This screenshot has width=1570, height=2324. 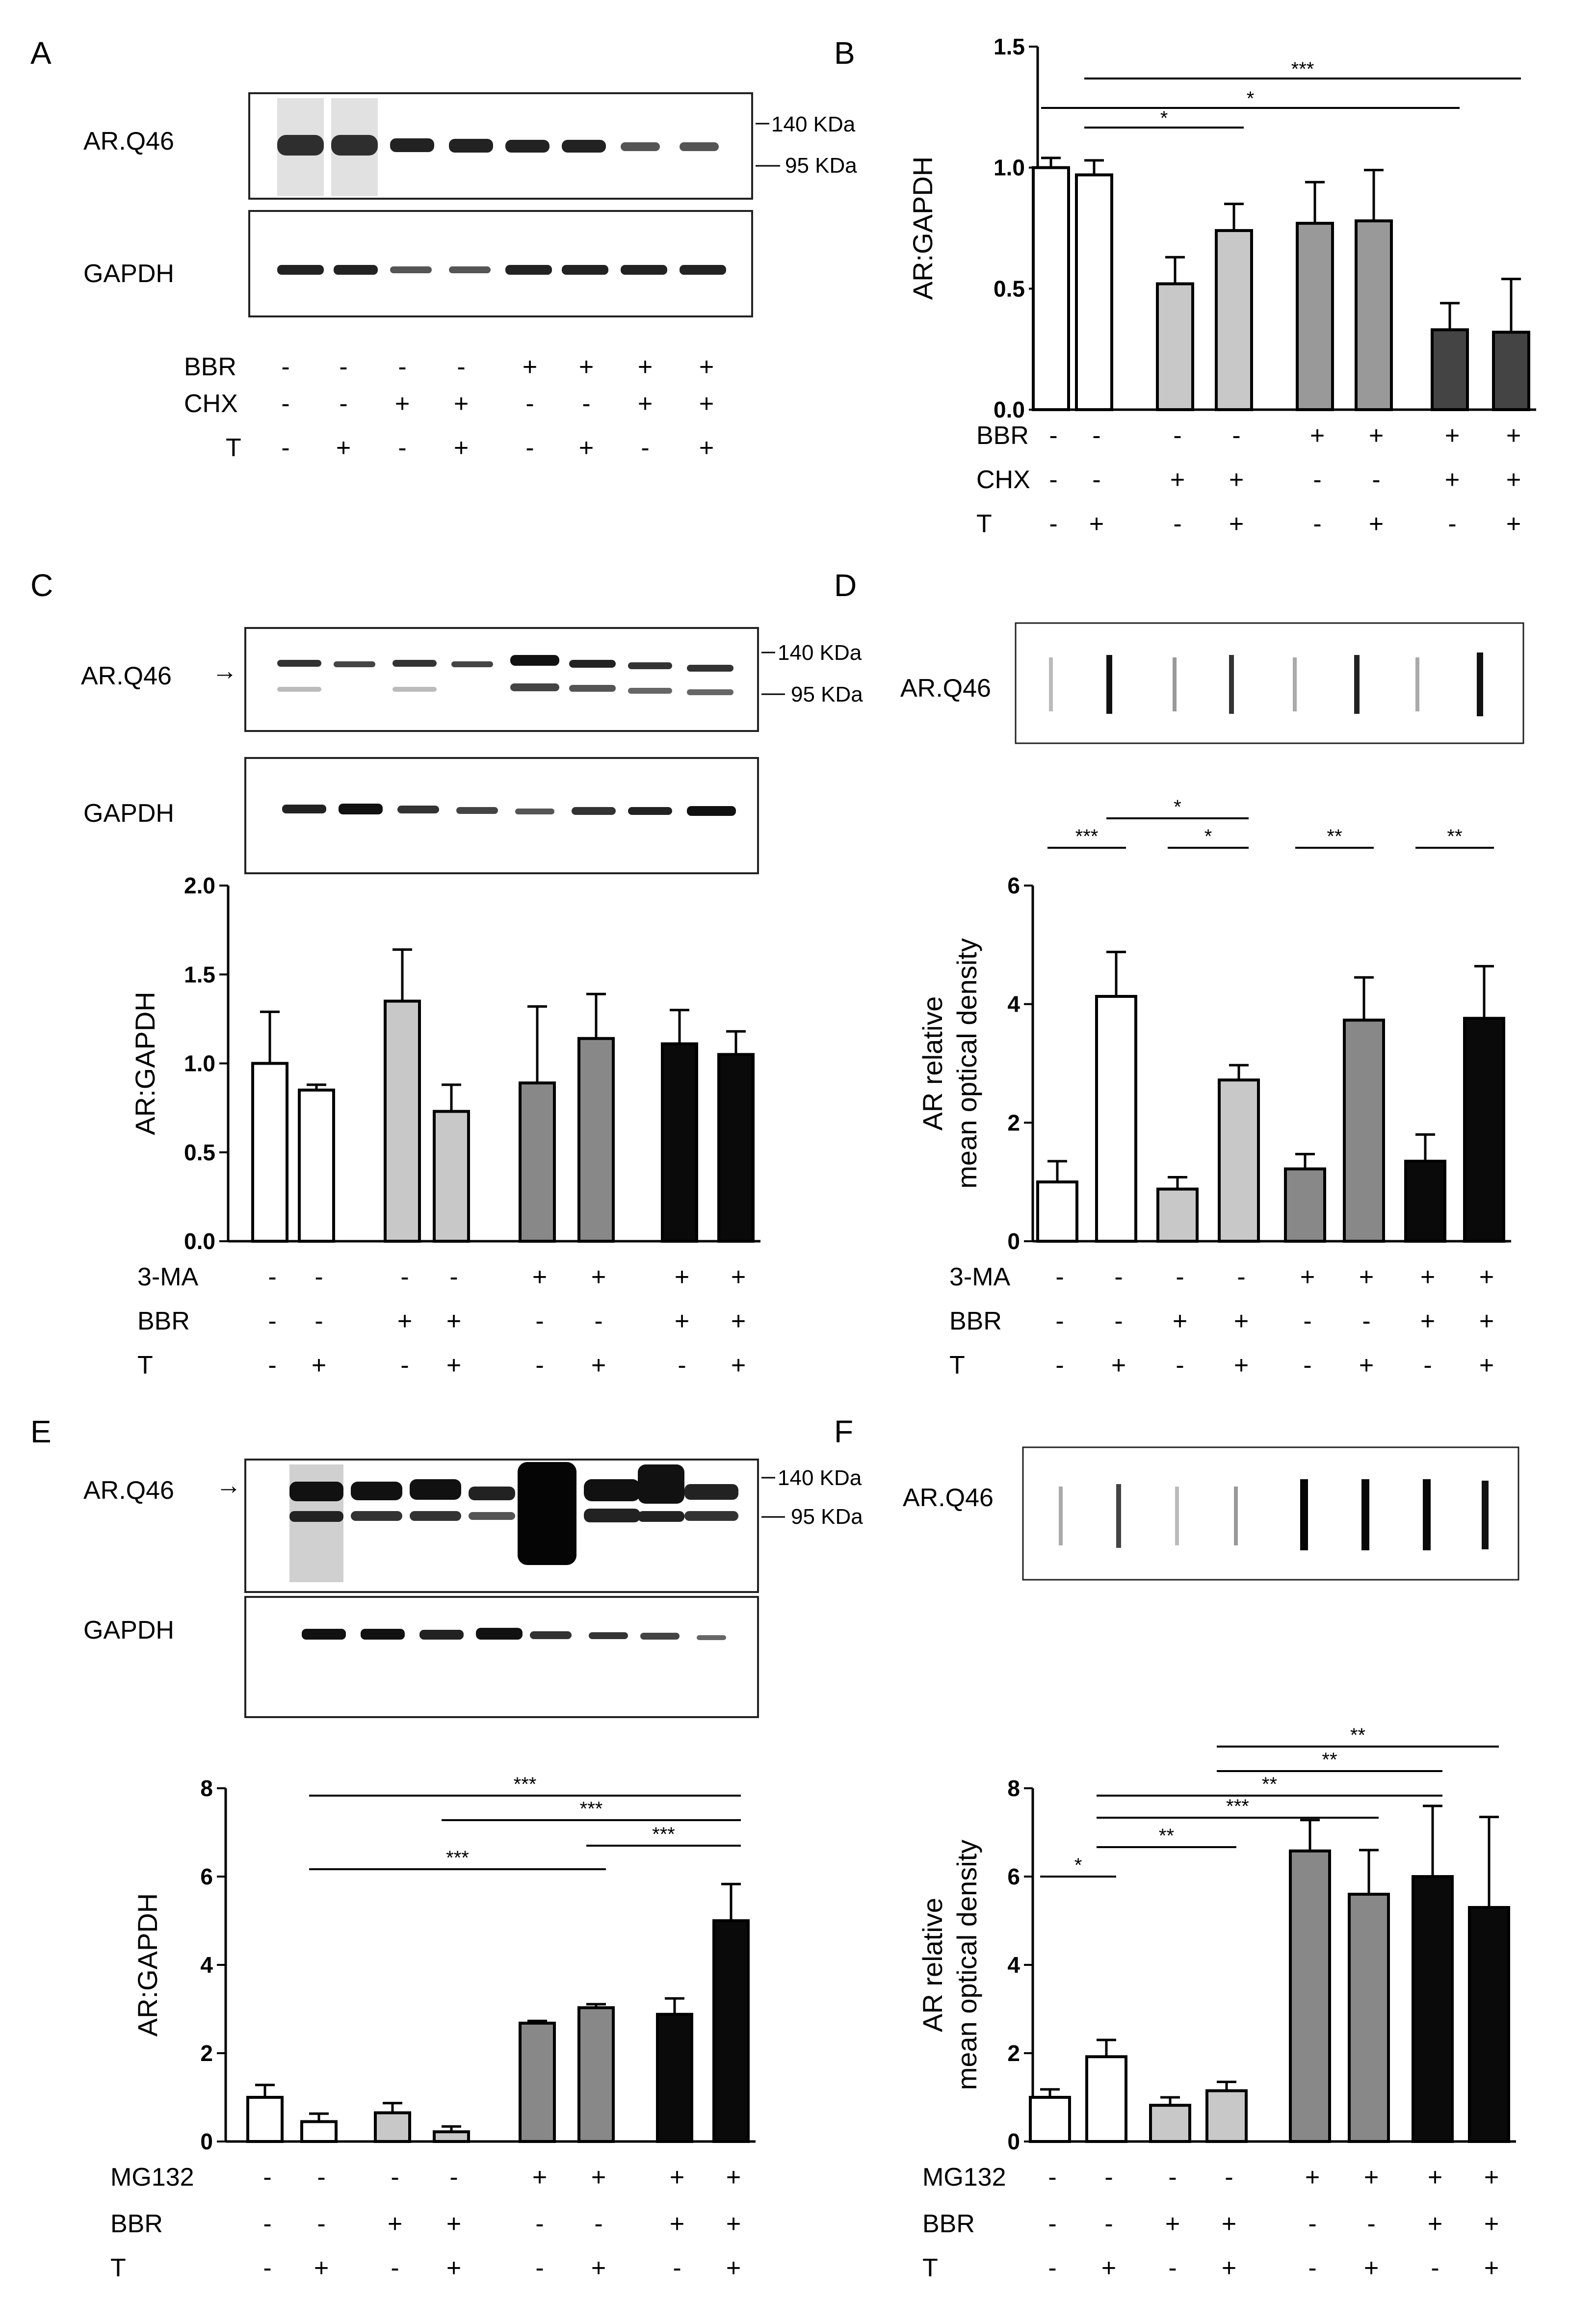 I want to click on blot-a-marker-140: 140 KDa, so click(x=813, y=124).